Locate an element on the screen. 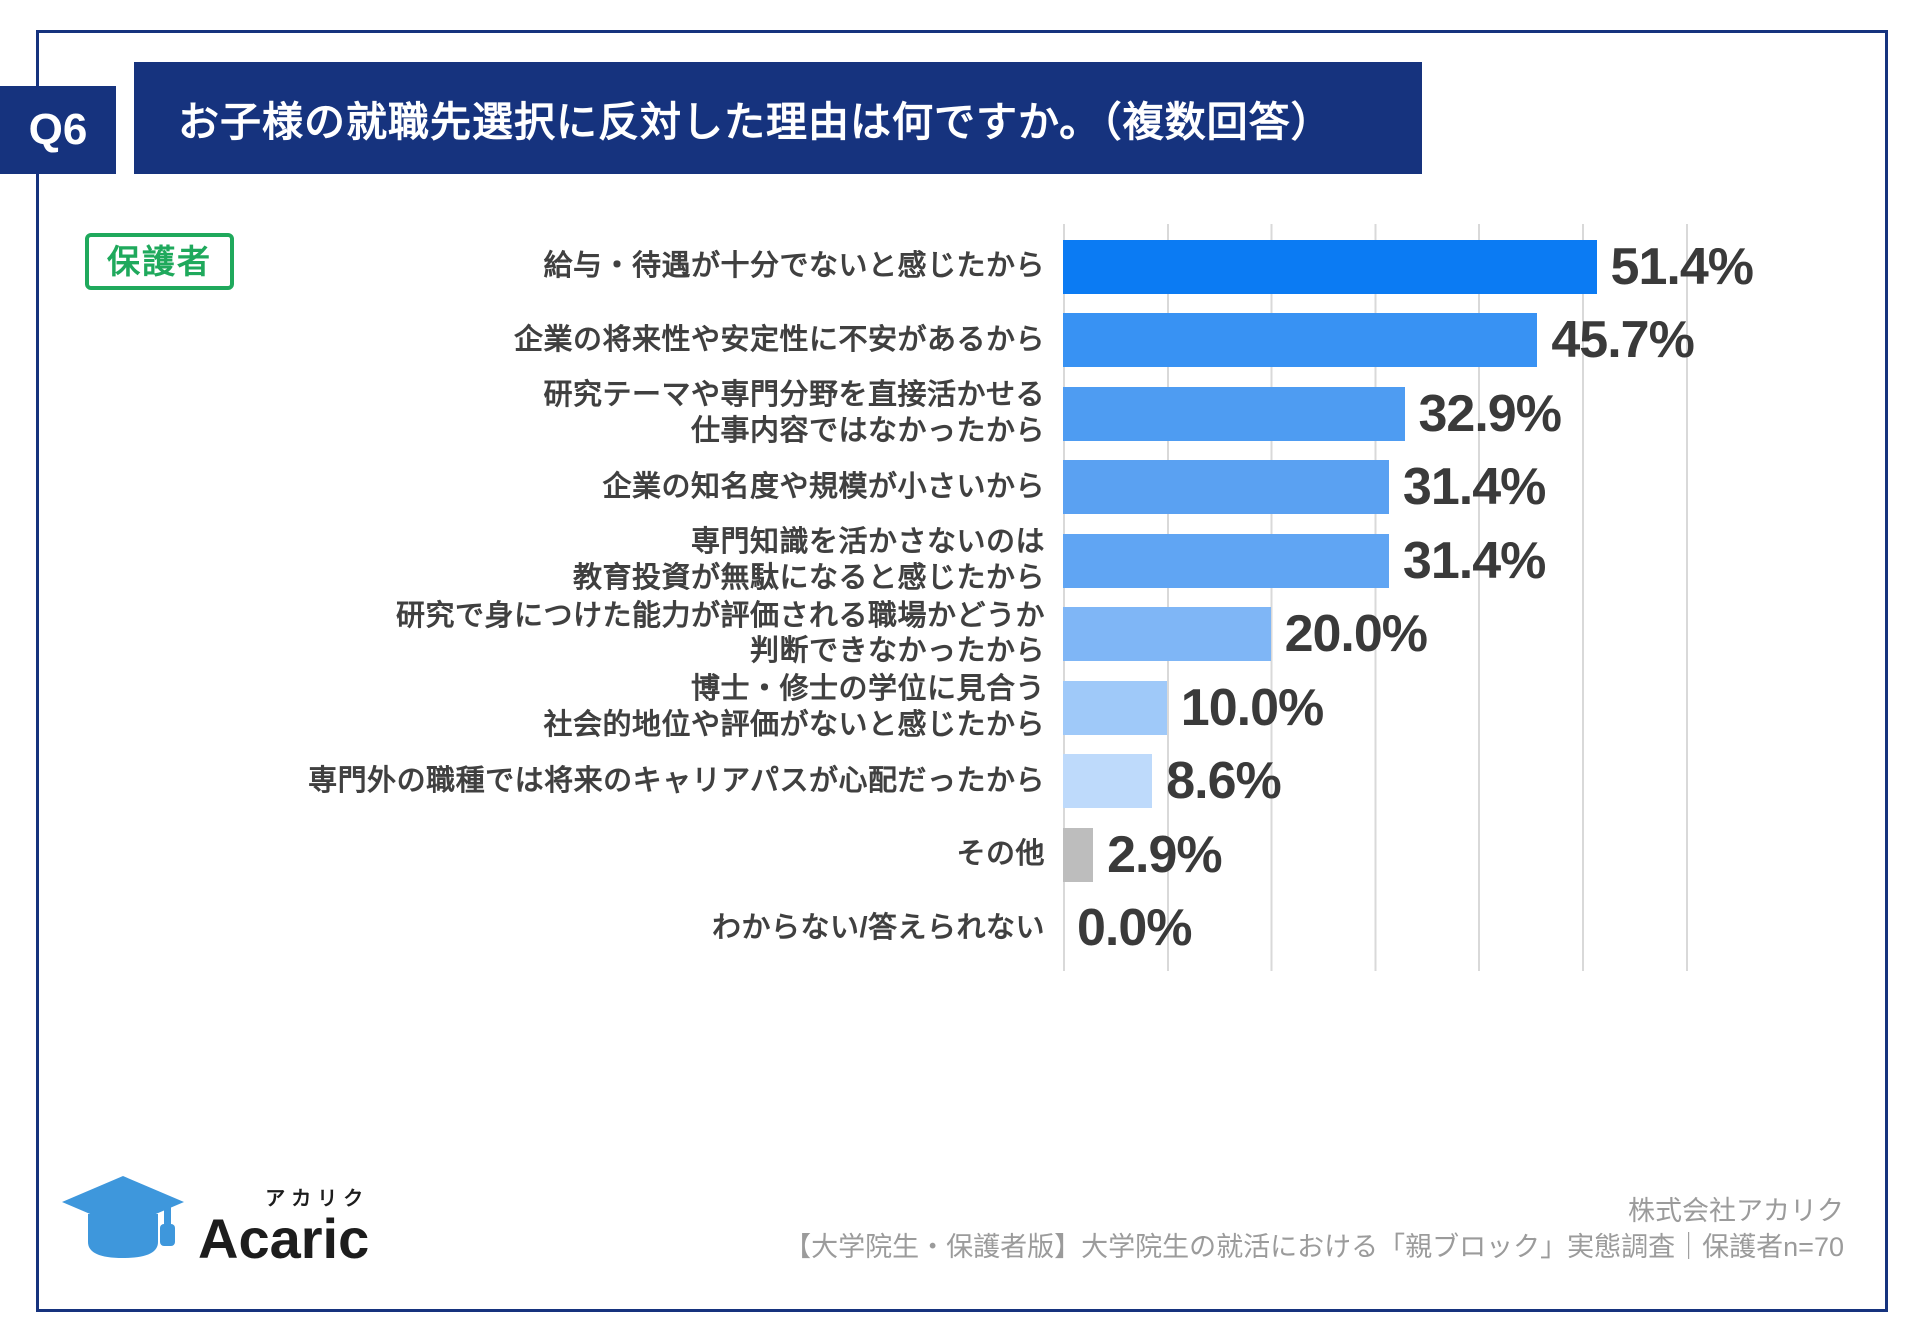  graduation-cap-icon is located at coordinates (123, 1212).